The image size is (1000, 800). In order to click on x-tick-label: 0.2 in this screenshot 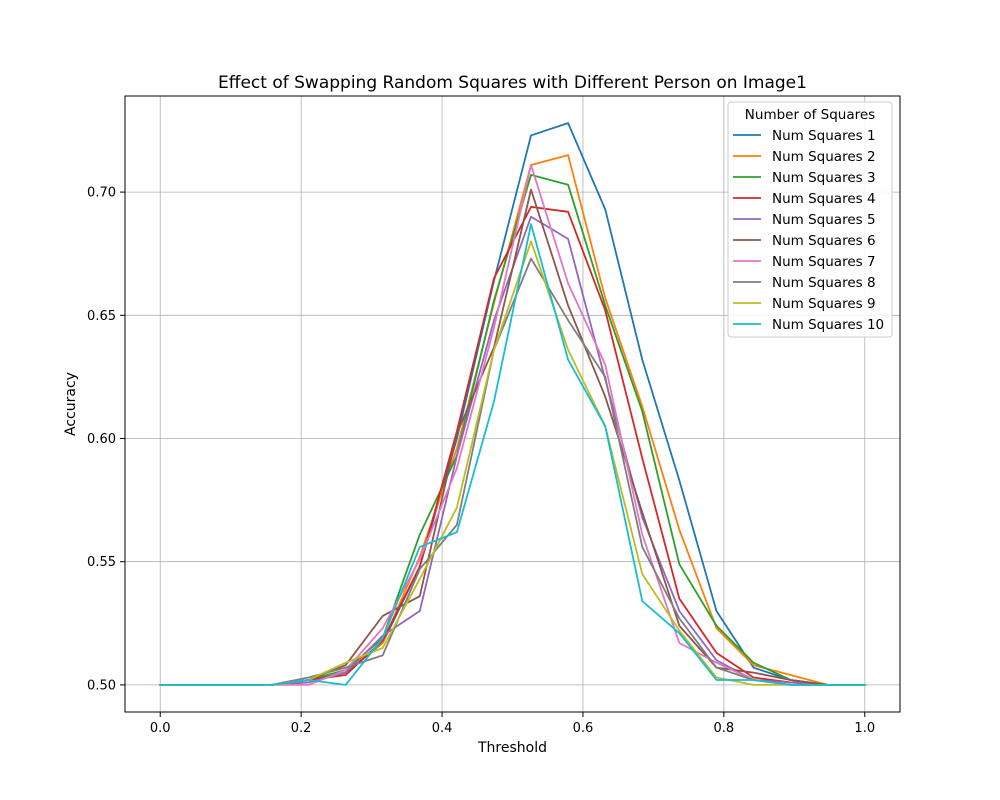, I will do `click(301, 728)`.